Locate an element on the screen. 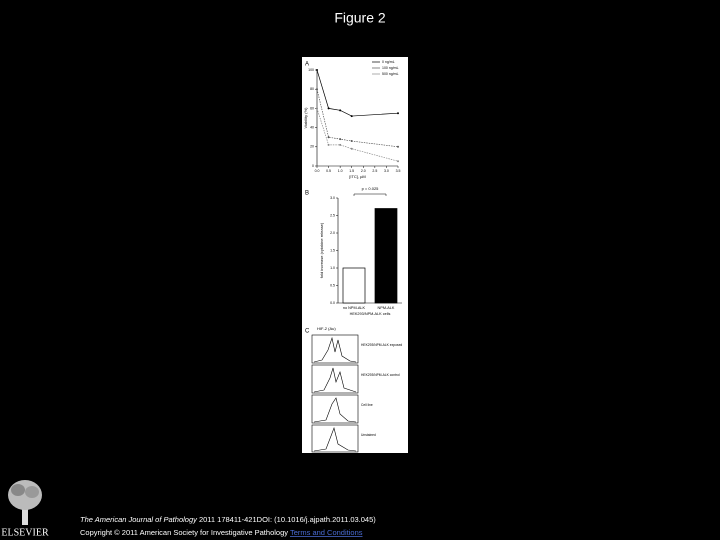 Image resolution: width=720 pixels, height=540 pixels. y-tick-label: 2.5 is located at coordinates (332, 215).